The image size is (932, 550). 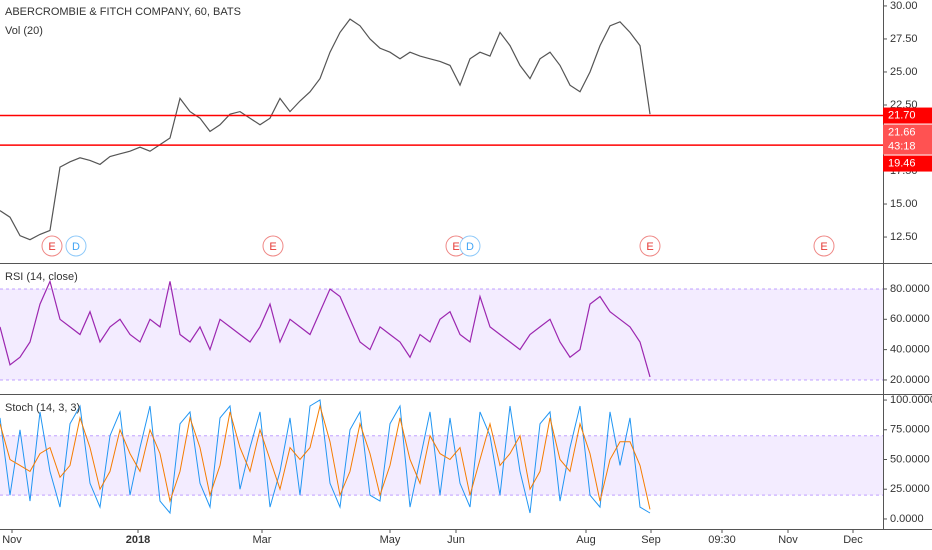 I want to click on x-tick-label: Jun, so click(x=456, y=540).